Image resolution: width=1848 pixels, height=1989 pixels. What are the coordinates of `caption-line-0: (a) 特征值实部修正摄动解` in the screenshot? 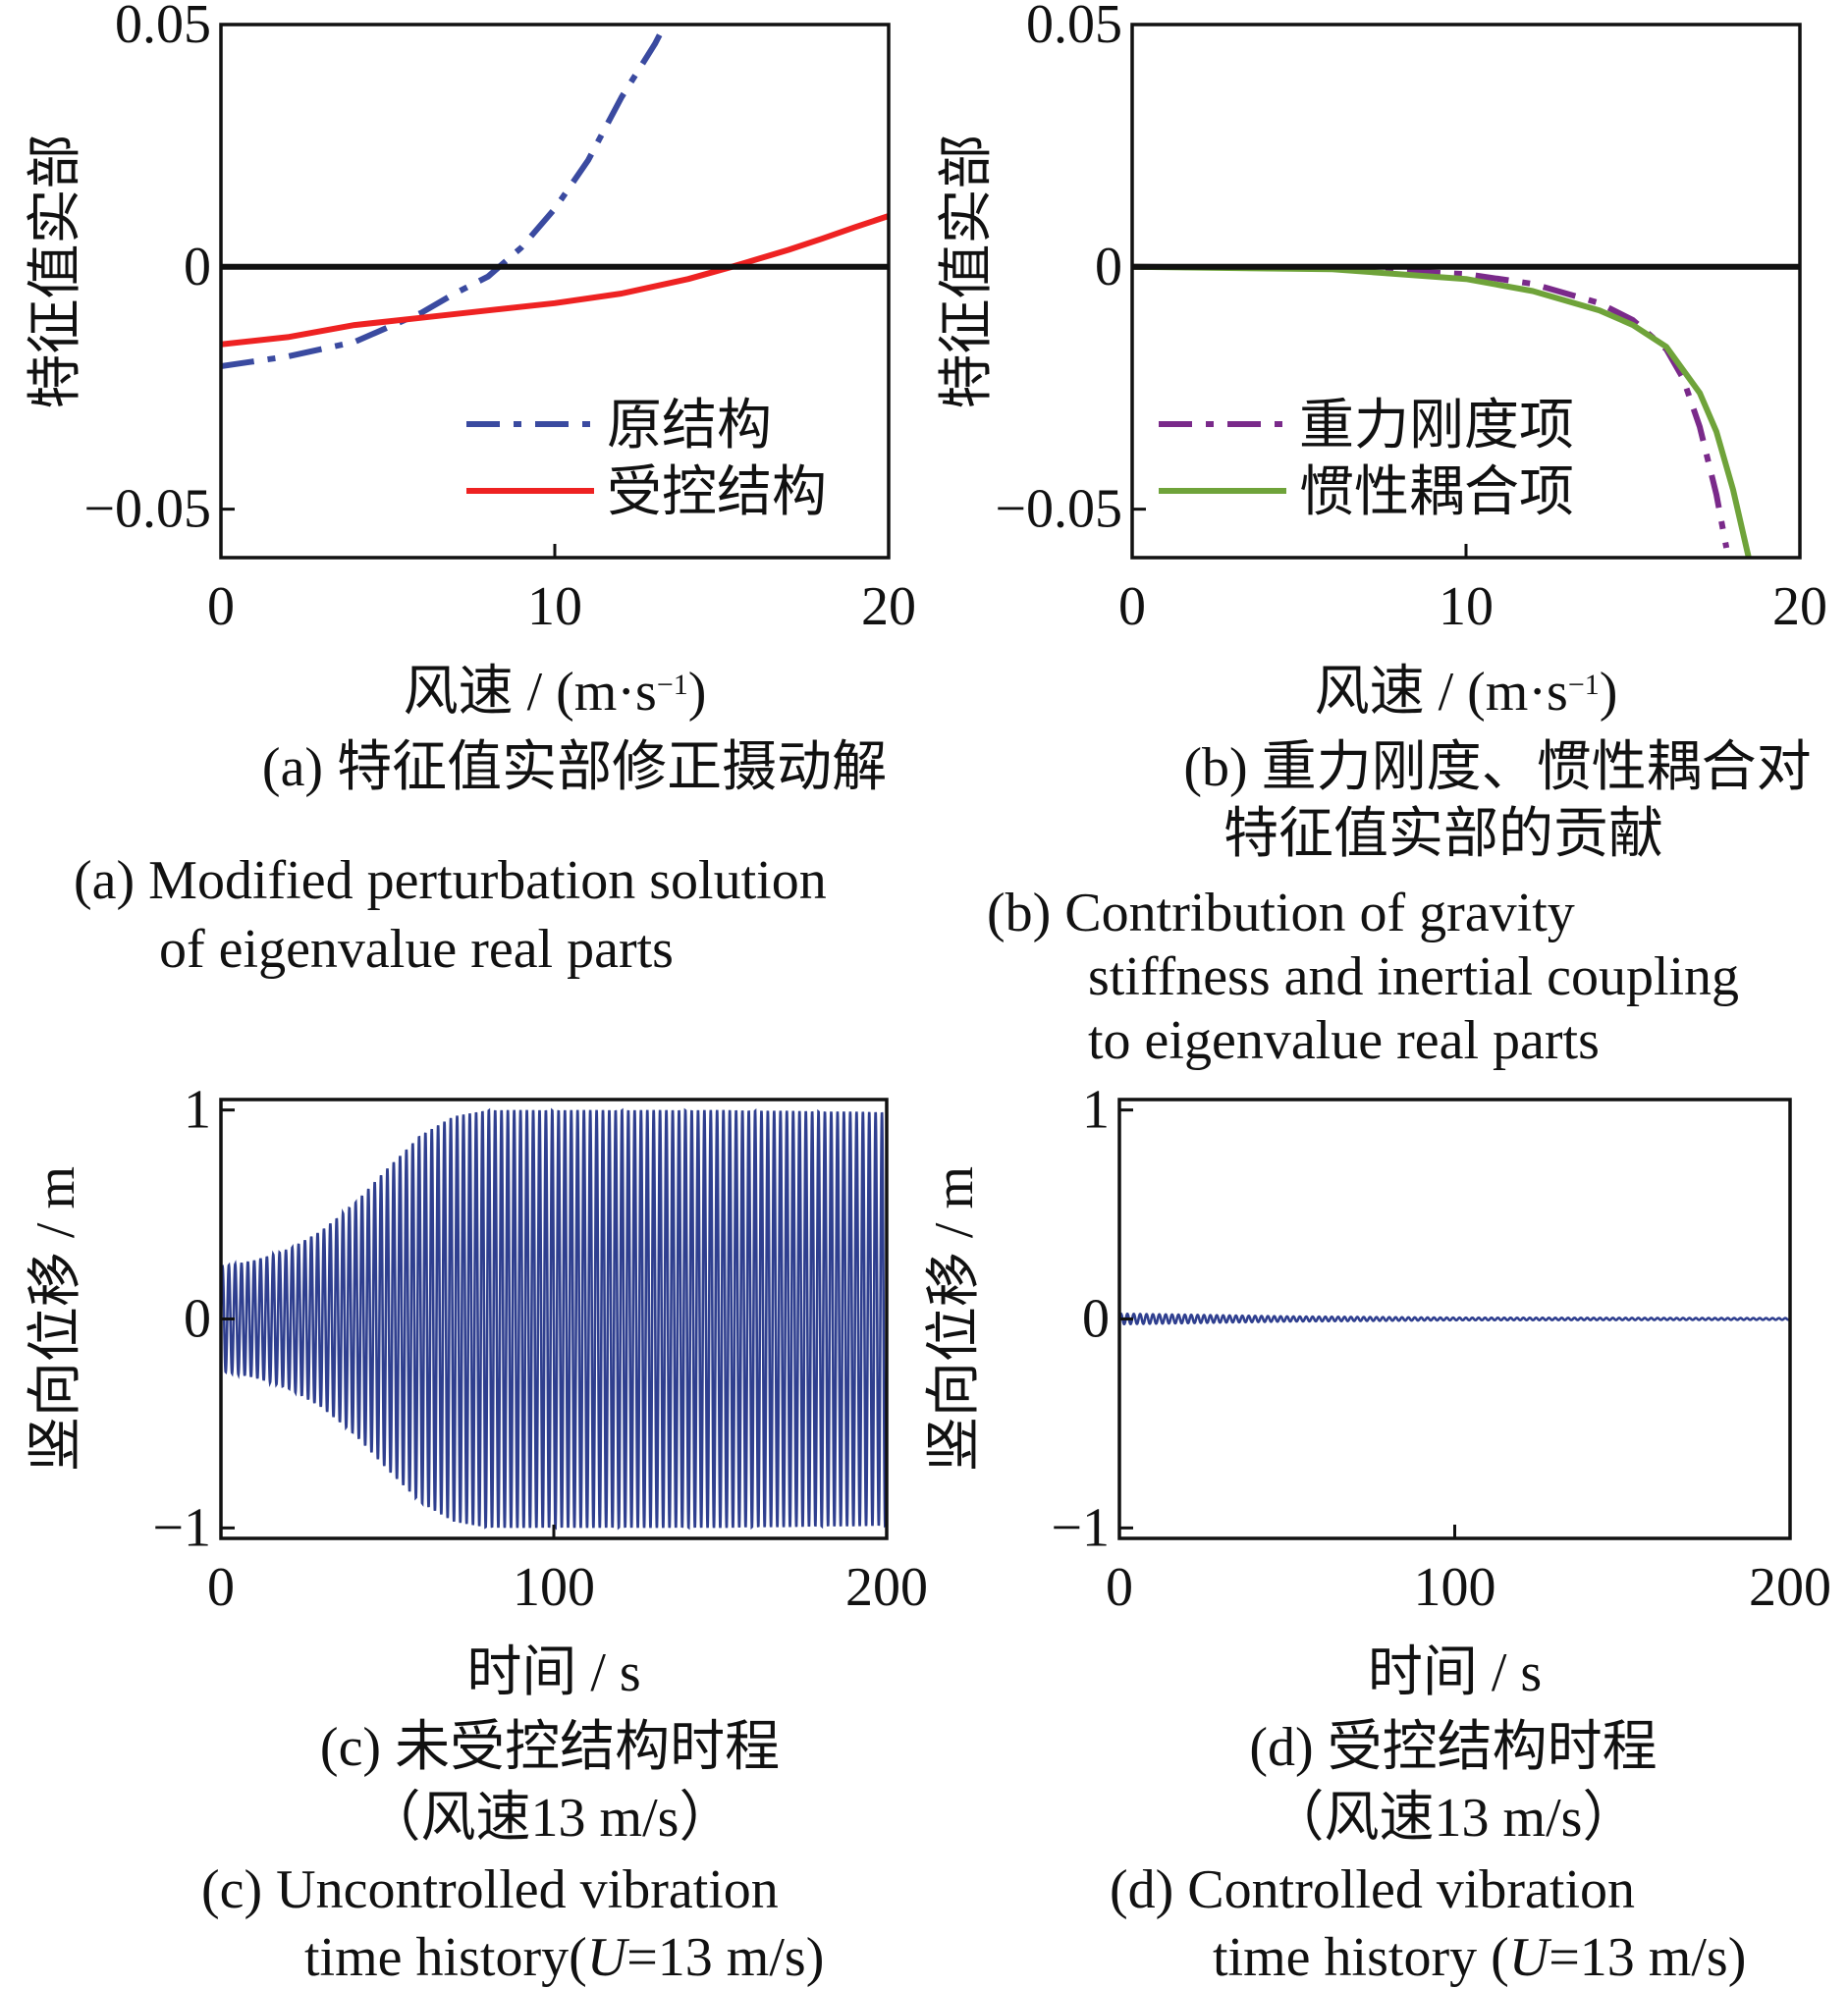 It's located at (574, 767).